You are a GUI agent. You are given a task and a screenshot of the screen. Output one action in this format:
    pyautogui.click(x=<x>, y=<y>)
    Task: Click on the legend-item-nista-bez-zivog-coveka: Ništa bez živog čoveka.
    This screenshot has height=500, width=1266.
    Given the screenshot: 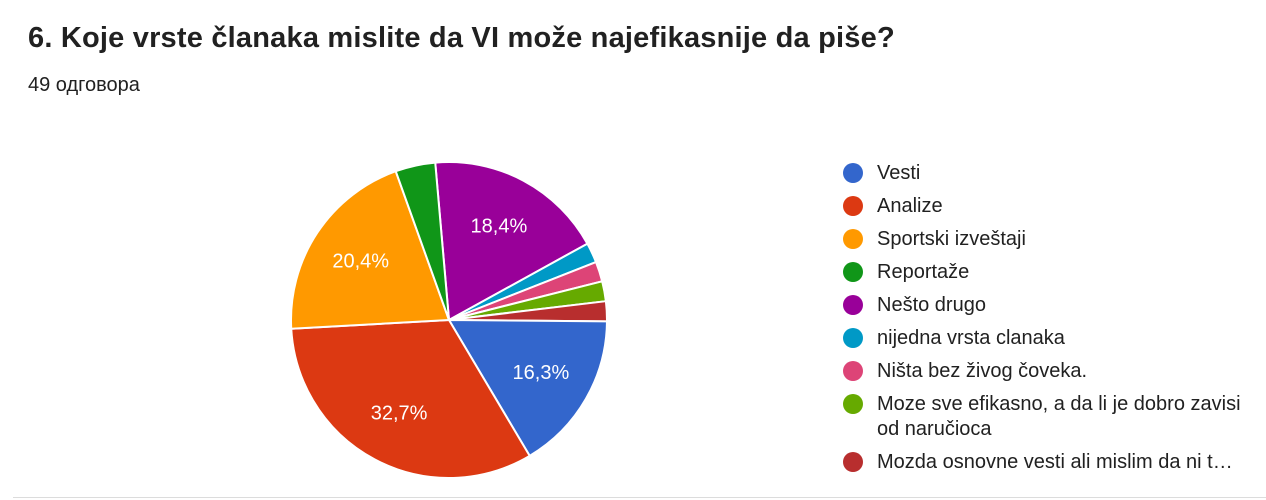 What is the action you would take?
    pyautogui.click(x=1042, y=371)
    